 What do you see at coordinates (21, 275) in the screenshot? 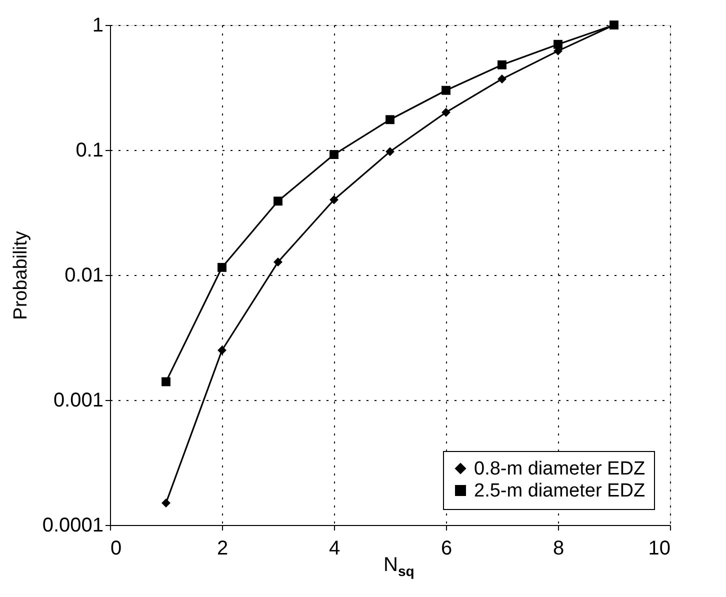
I see `y-axis-title: Probability` at bounding box center [21, 275].